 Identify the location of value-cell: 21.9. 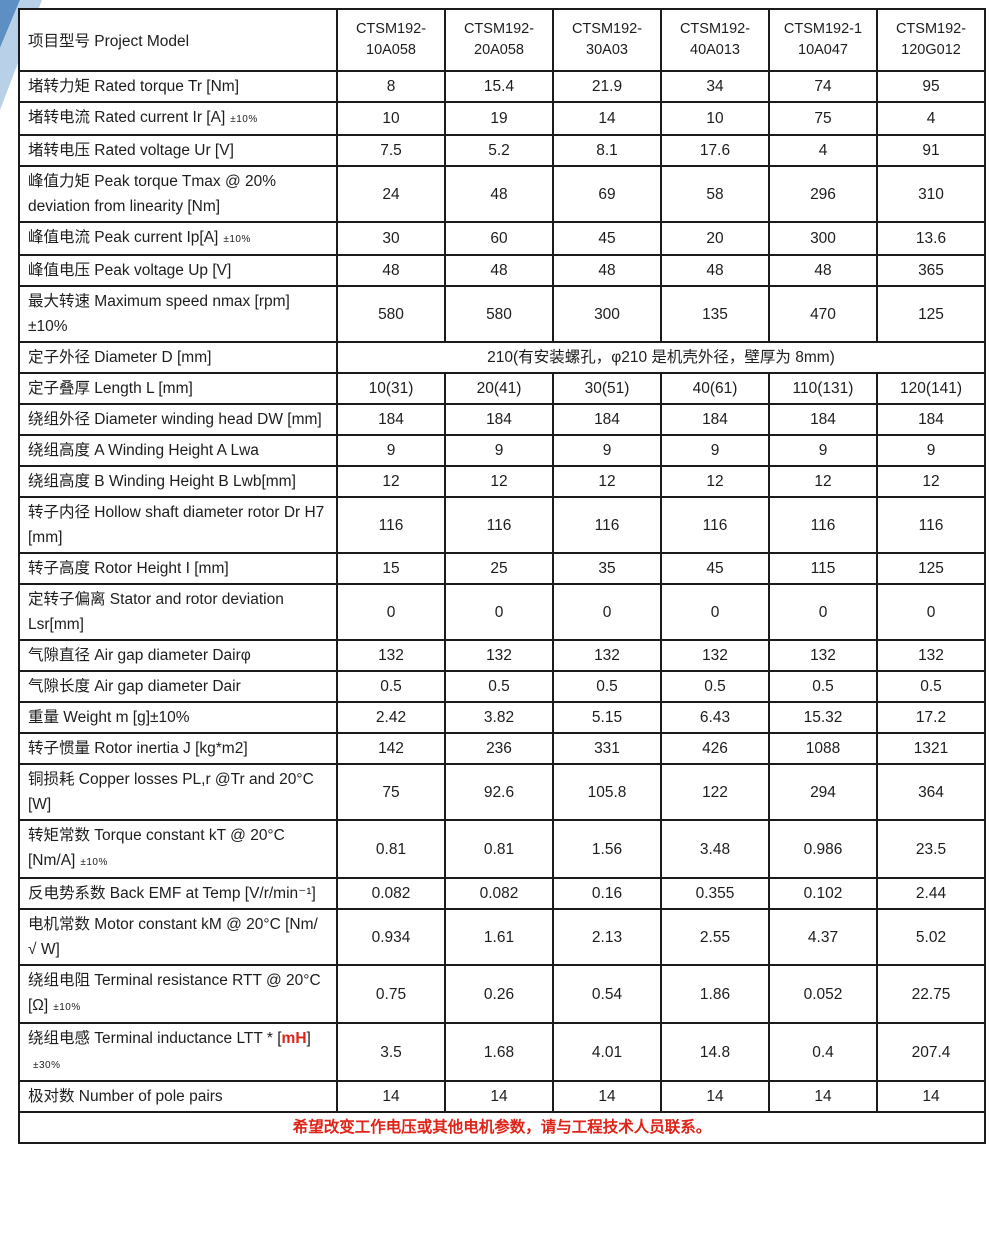
(607, 86).